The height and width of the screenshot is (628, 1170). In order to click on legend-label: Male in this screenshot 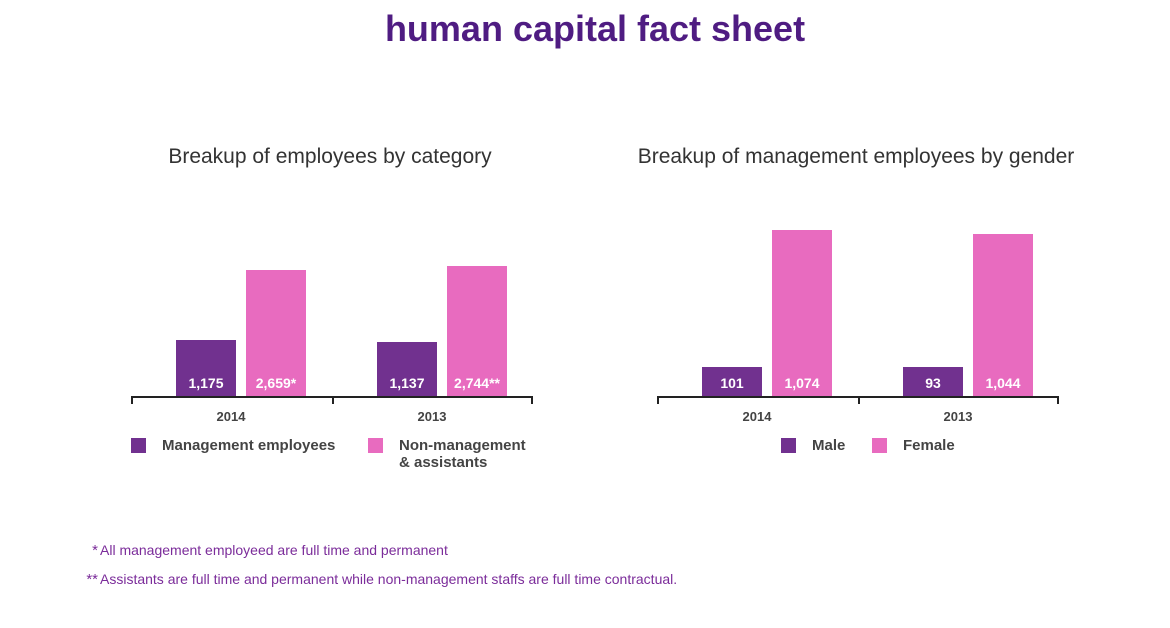, I will do `click(828, 445)`.